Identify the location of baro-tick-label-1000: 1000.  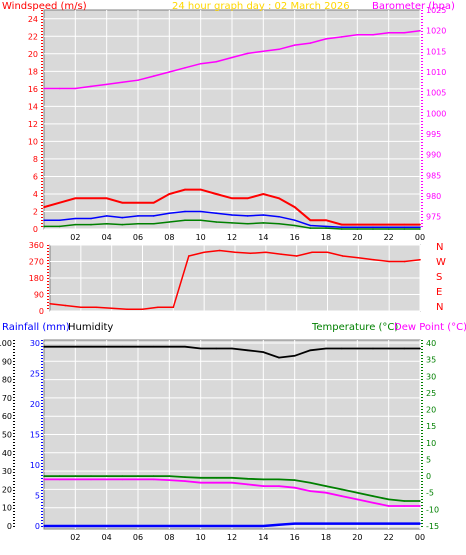
(436, 113).